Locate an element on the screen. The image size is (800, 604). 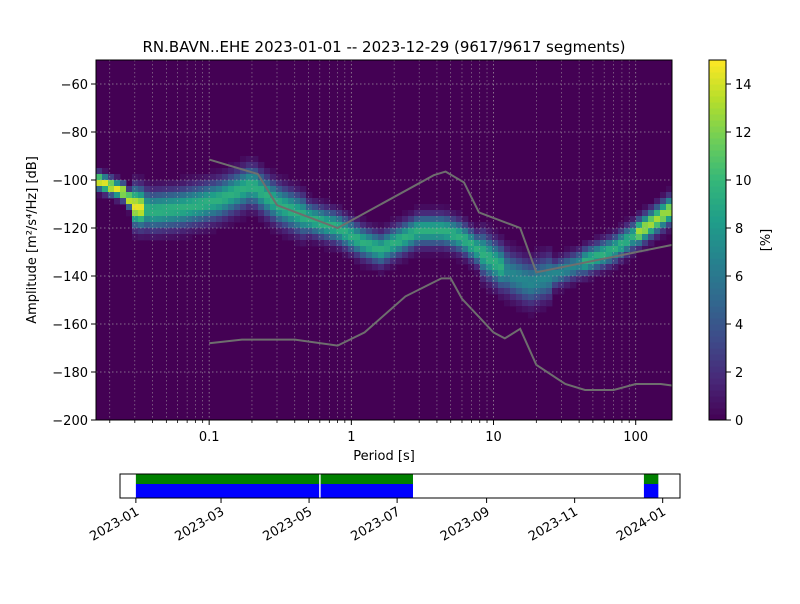
low-noise-model-line is located at coordinates (444, 334).